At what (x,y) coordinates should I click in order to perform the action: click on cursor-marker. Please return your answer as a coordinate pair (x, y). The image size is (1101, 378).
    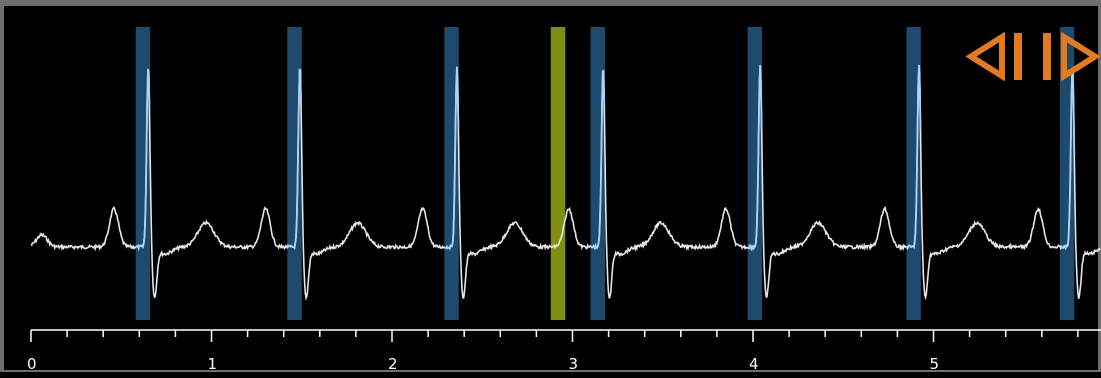
    Looking at the image, I should click on (558, 173).